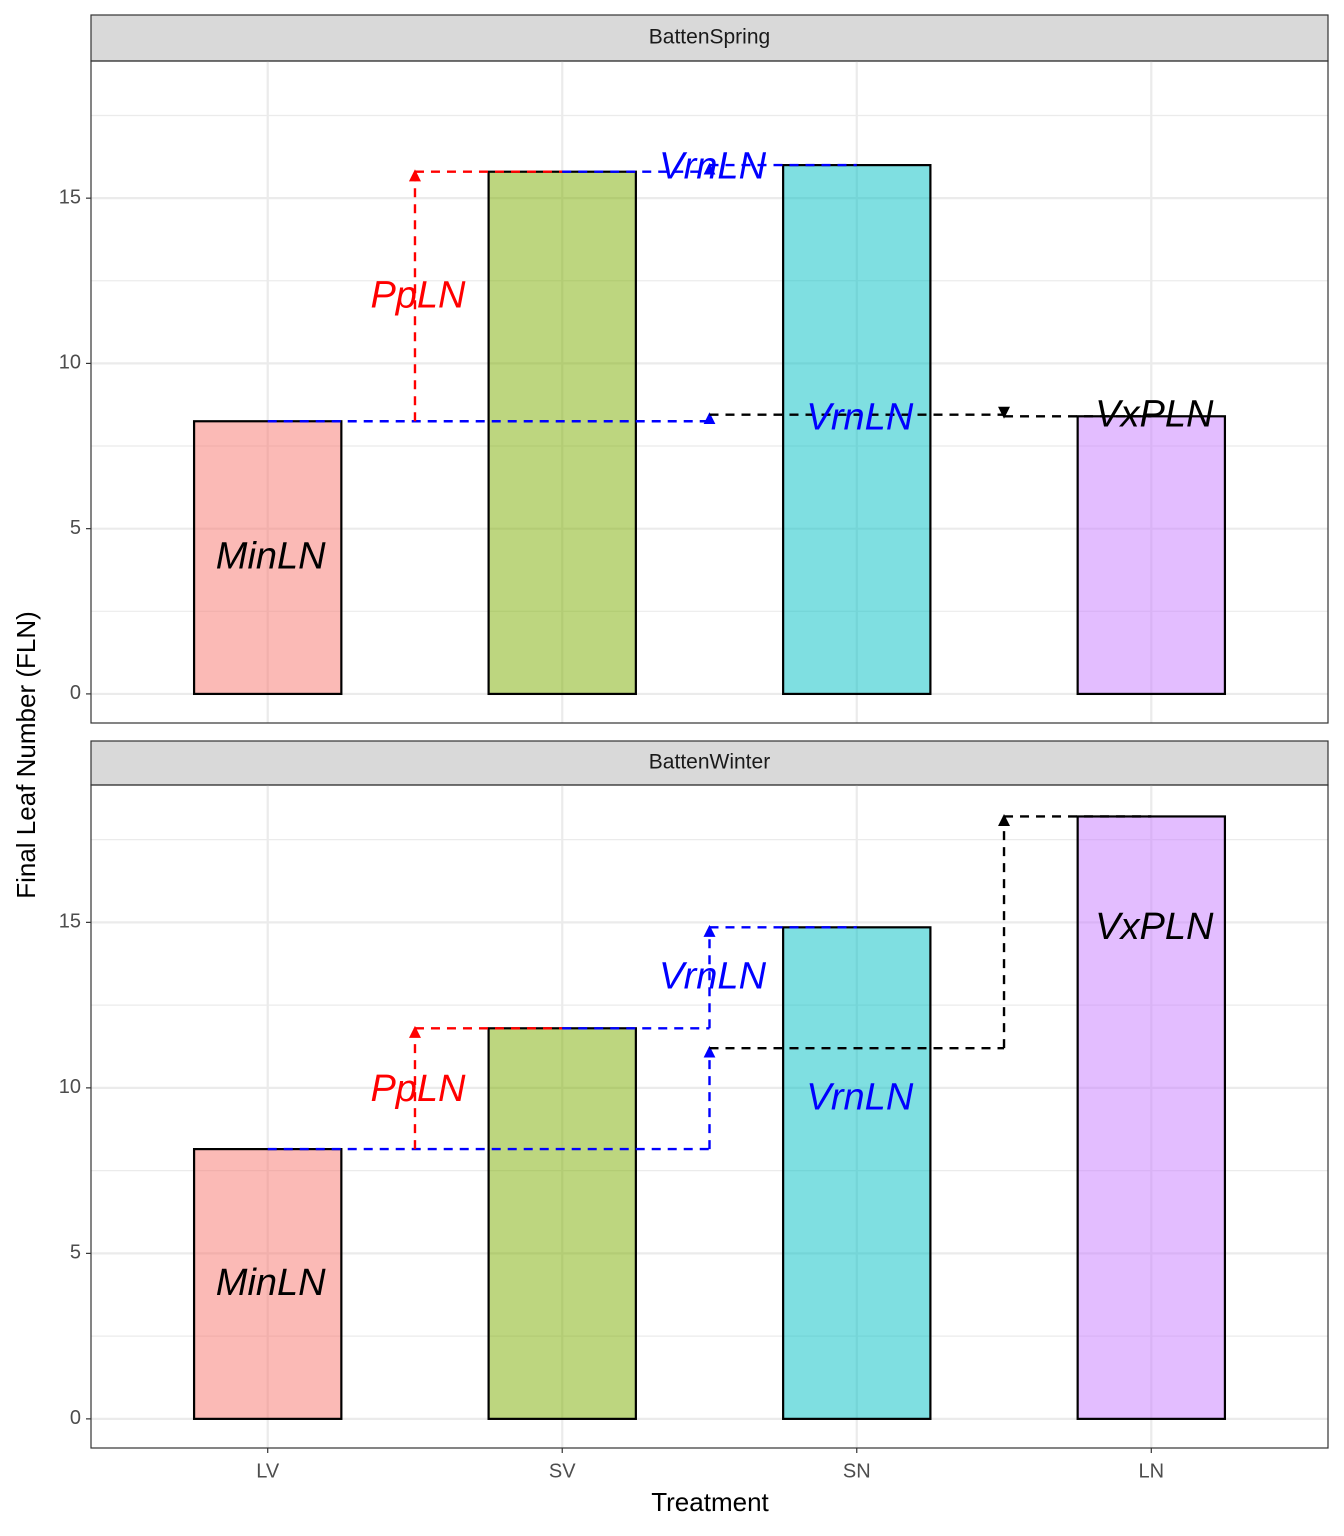 This screenshot has height=1536, width=1344. I want to click on x-tick-label: LN, so click(1151, 1471).